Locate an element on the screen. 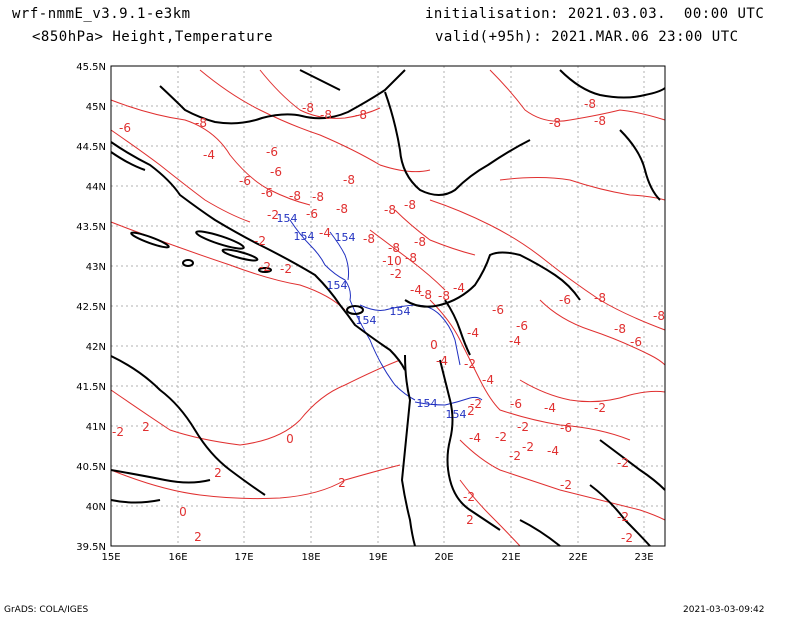 This screenshot has height=618, width=800. height-labels: 154 154 154 154 154 154 154 154 is located at coordinates (372, 316).